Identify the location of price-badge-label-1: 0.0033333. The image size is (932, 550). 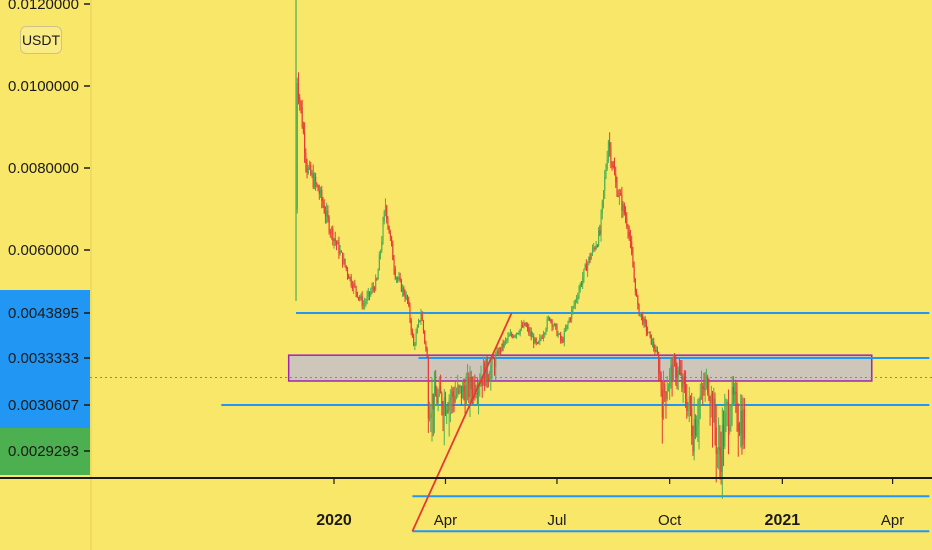
(43, 358).